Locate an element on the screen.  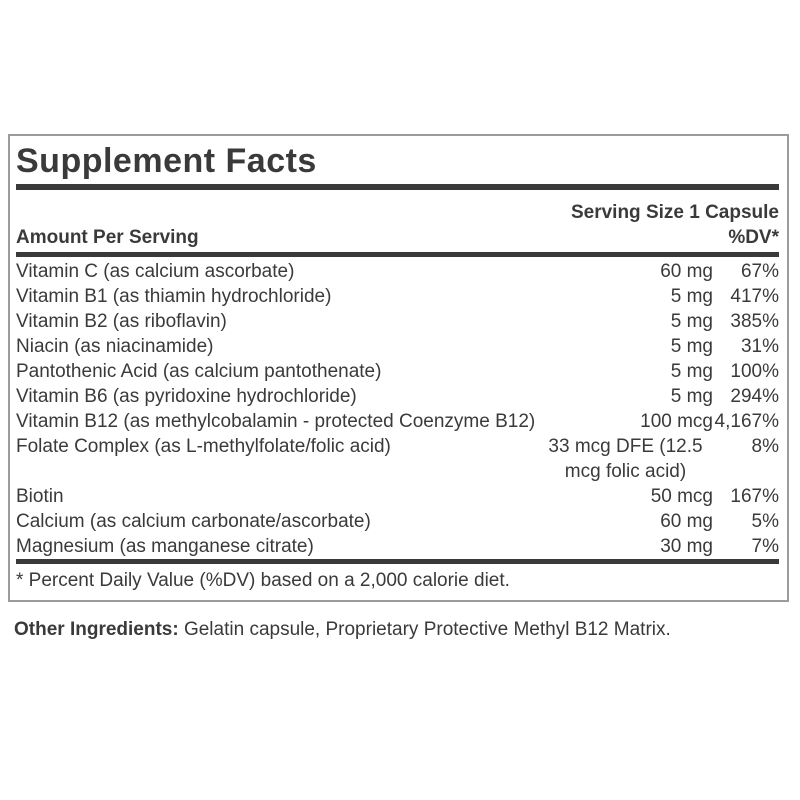
amount-per-serving-header: Amount Per Serving is located at coordinates (107, 237).